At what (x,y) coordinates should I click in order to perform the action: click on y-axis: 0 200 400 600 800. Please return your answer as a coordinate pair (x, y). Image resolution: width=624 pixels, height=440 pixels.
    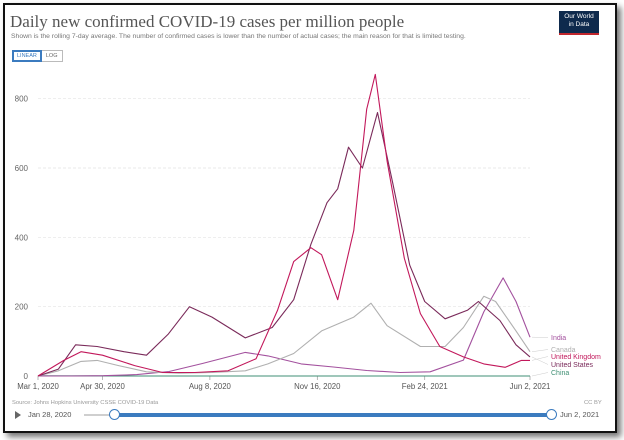
    Looking at the image, I should click on (22, 238).